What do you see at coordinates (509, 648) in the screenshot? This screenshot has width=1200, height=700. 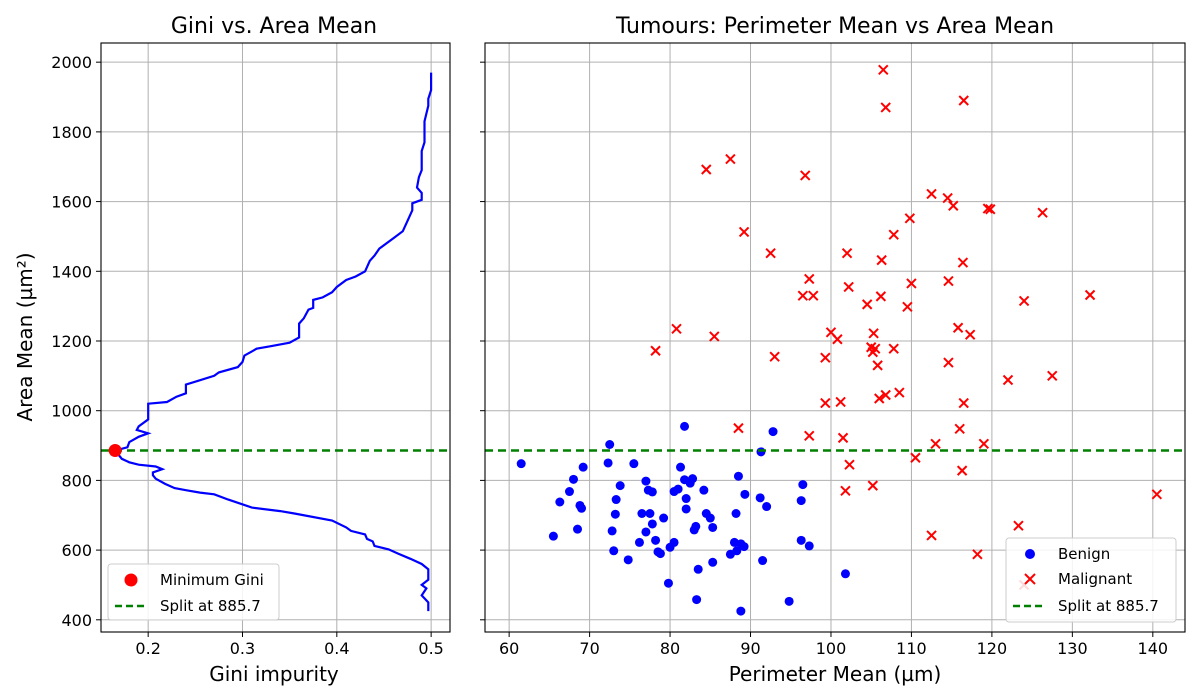 I see `x-tick-label: 60` at bounding box center [509, 648].